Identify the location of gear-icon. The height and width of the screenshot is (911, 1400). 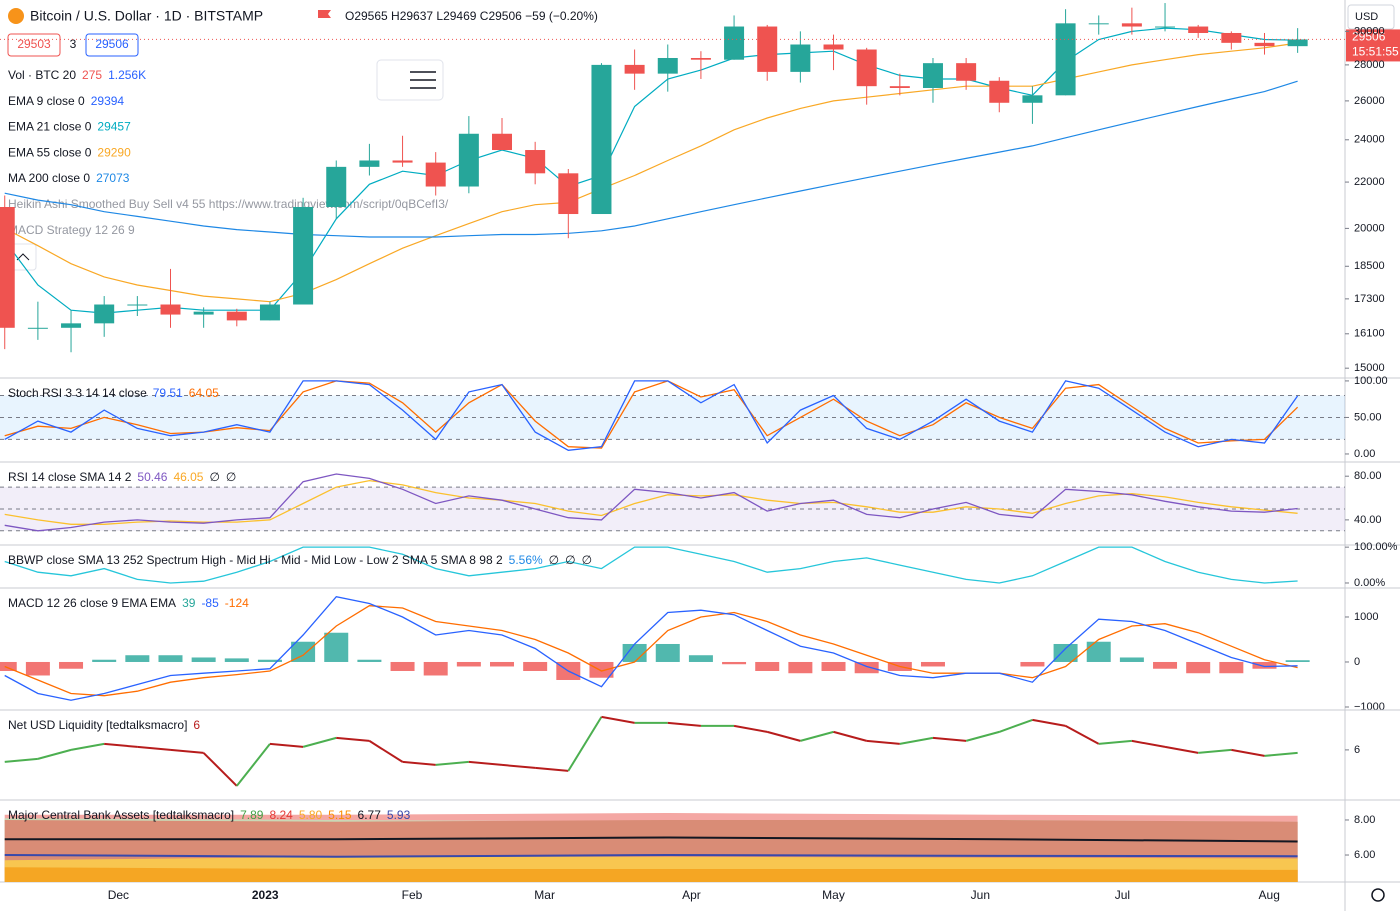
(1378, 895).